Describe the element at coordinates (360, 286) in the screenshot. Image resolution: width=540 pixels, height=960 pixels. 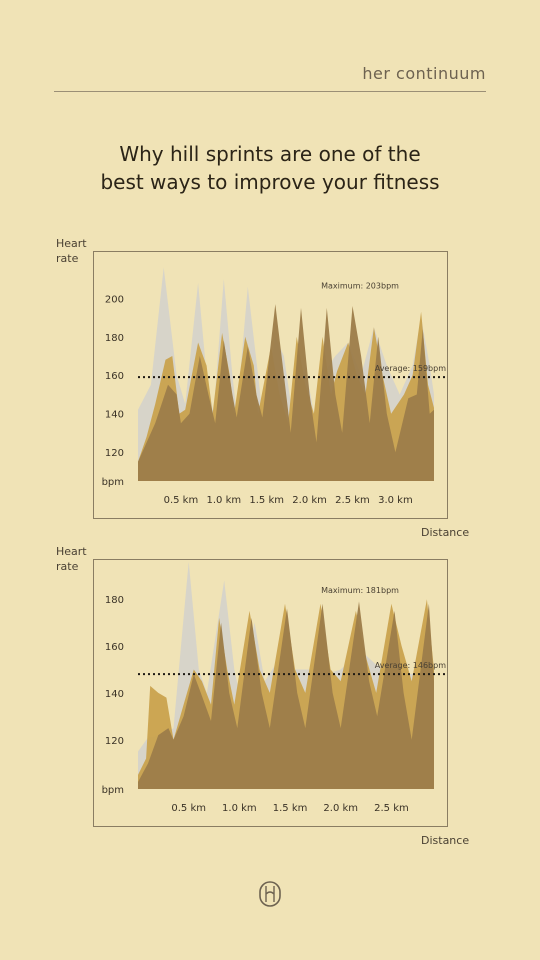
I see `maximum-label: Maximum: 203bpm` at that location.